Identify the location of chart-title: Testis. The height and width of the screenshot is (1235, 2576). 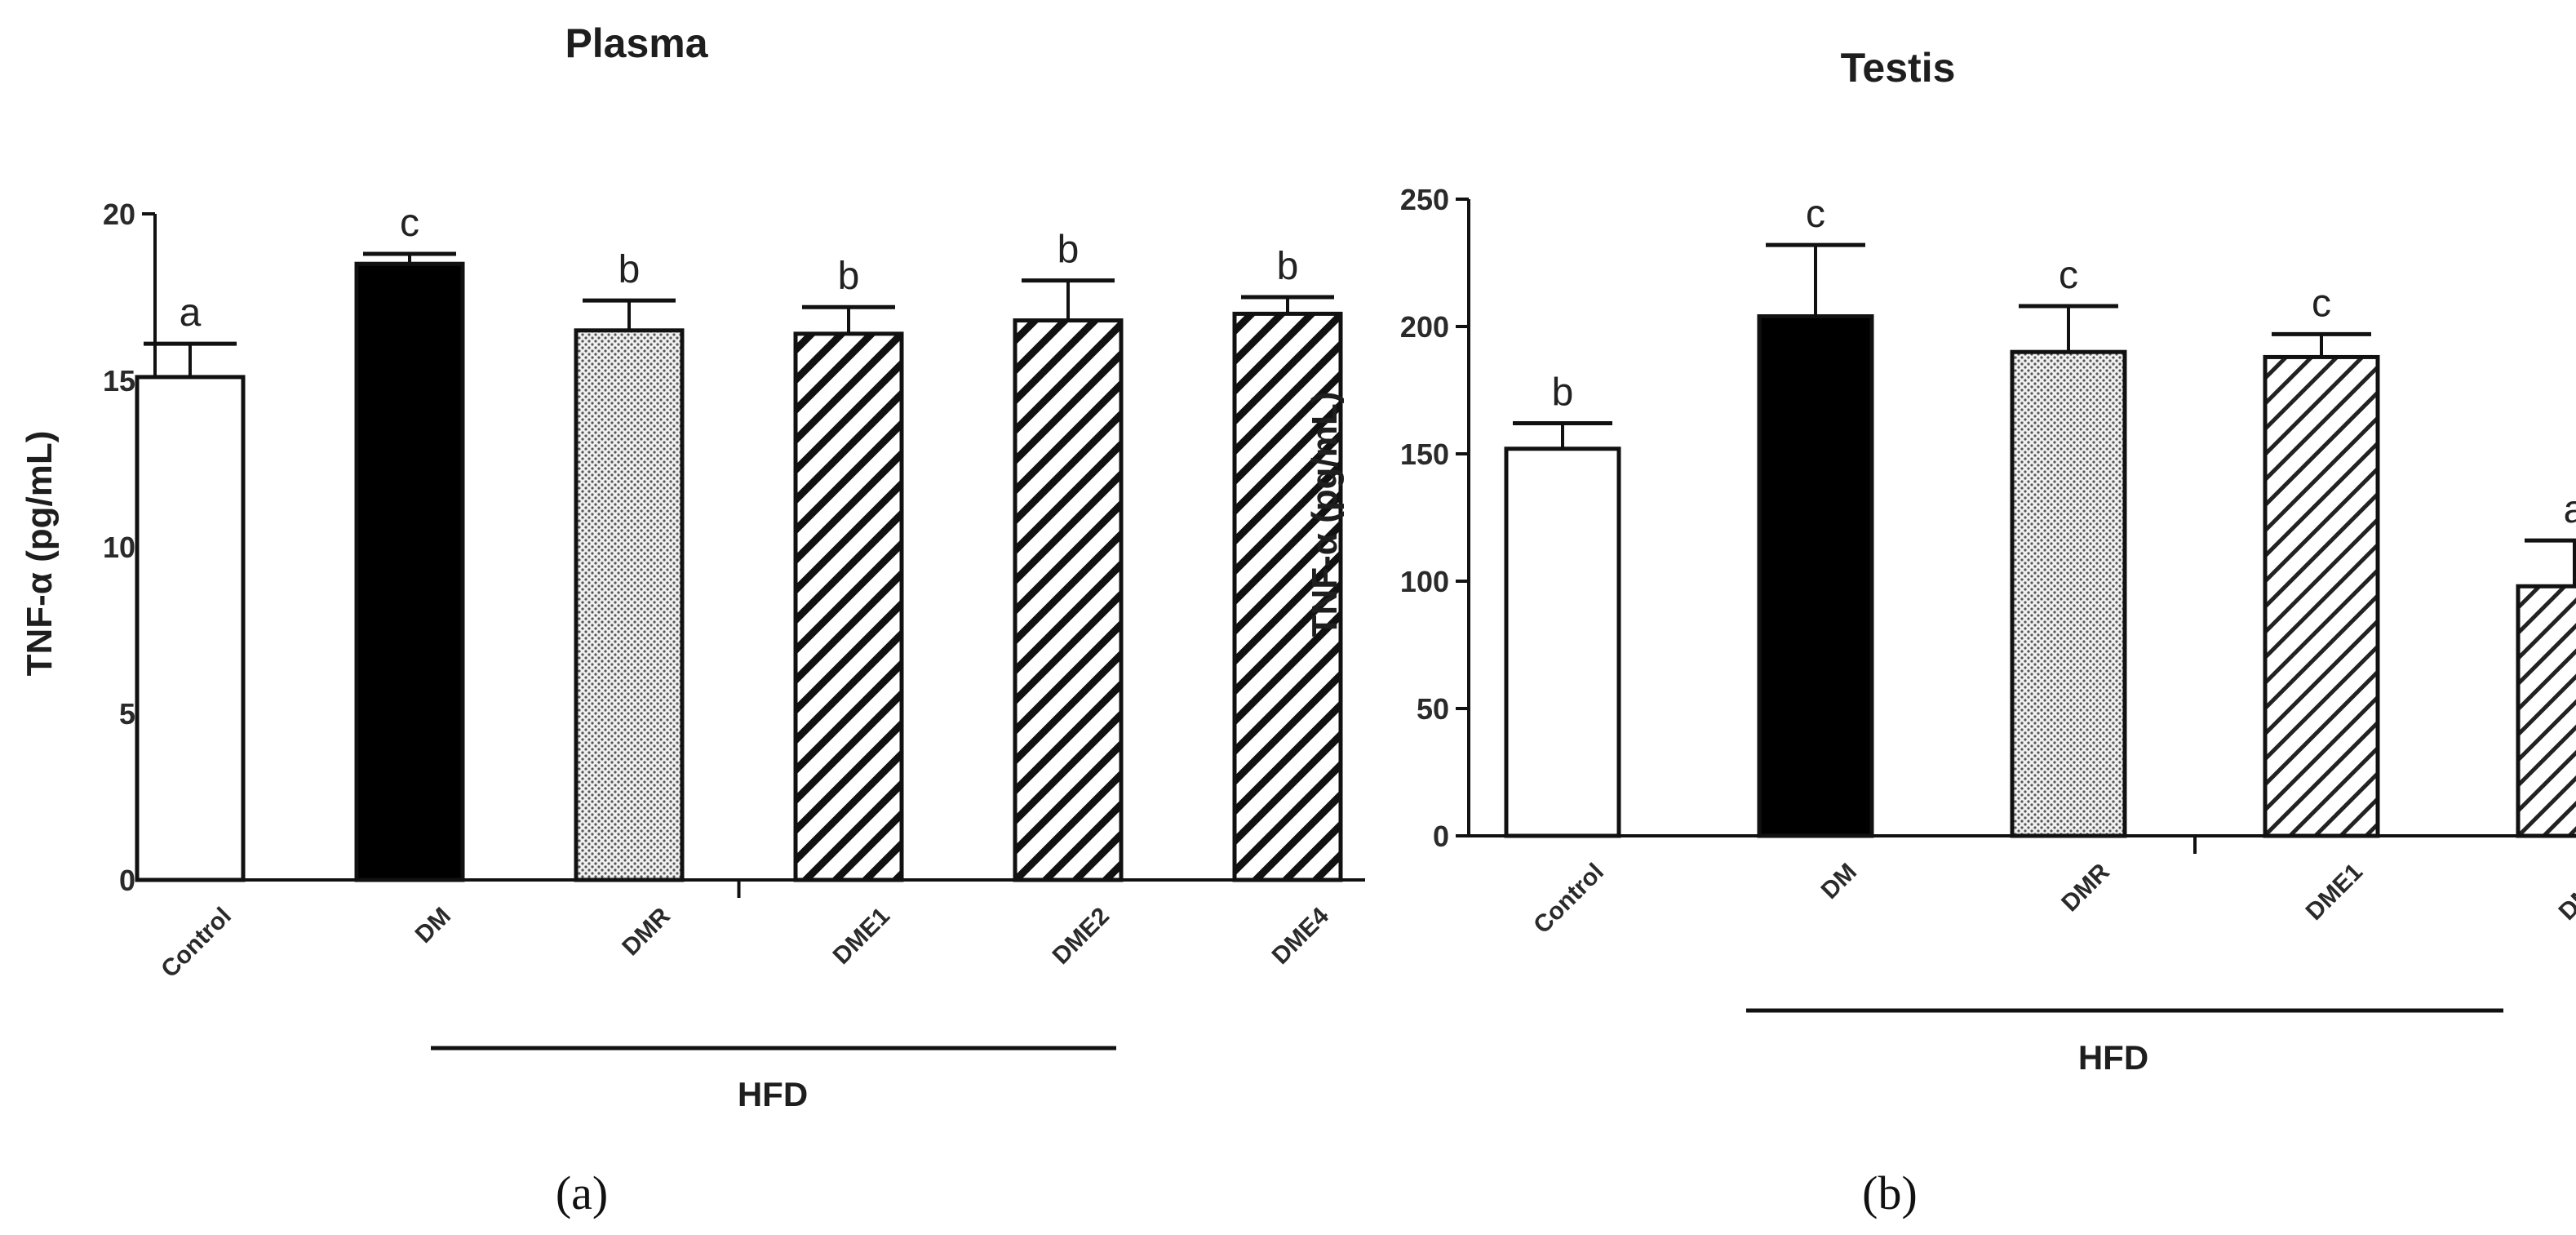
(1898, 68).